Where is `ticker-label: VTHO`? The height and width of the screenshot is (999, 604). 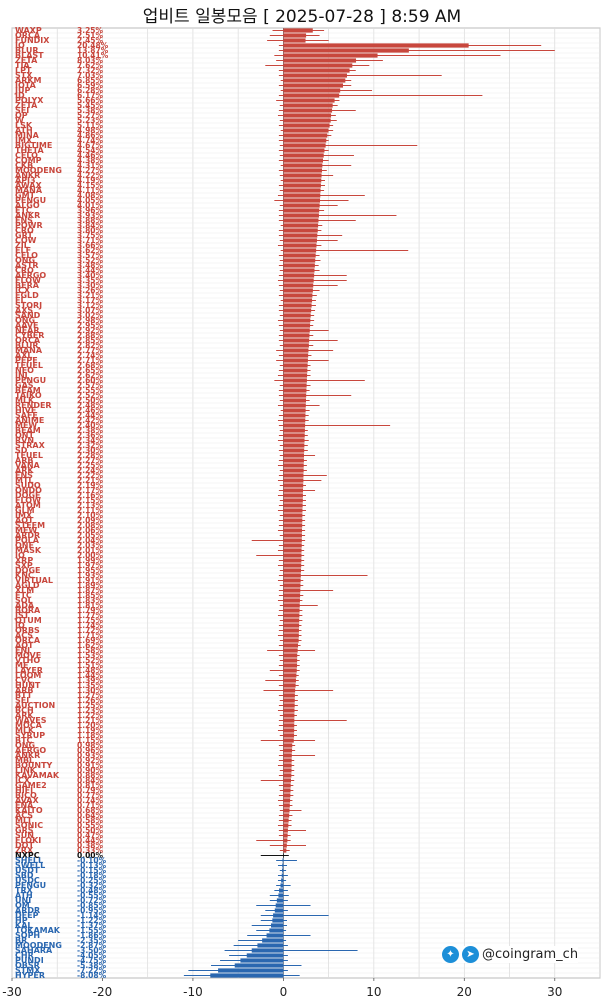
ticker-label: VTHO is located at coordinates (27, 660).